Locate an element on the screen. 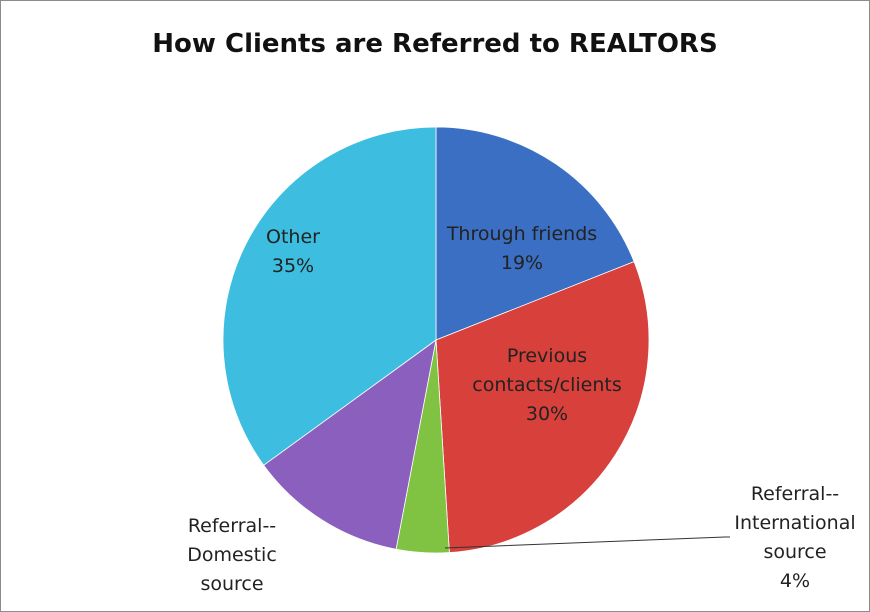  label-line: Domestic is located at coordinates (232, 555).